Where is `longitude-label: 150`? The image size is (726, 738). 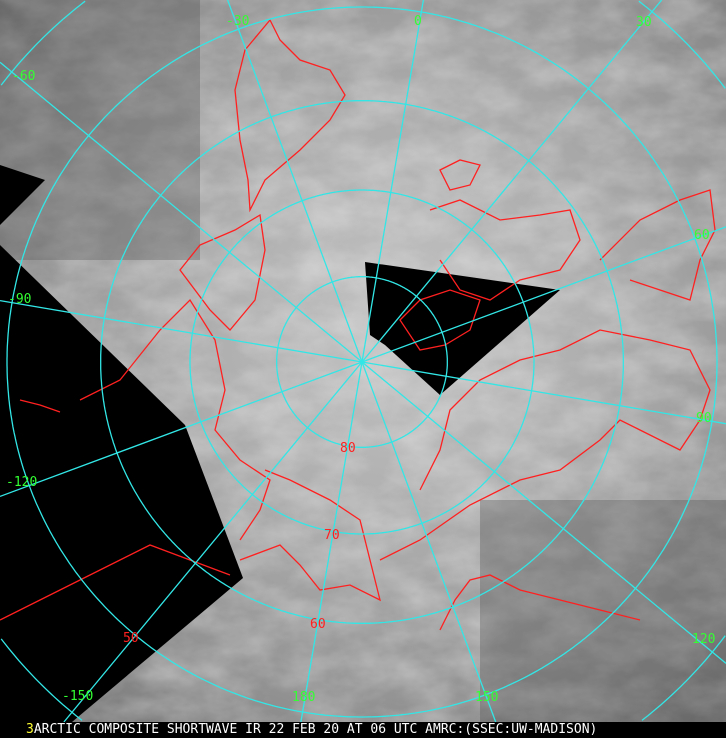
longitude-label: 150 is located at coordinates (486, 697).